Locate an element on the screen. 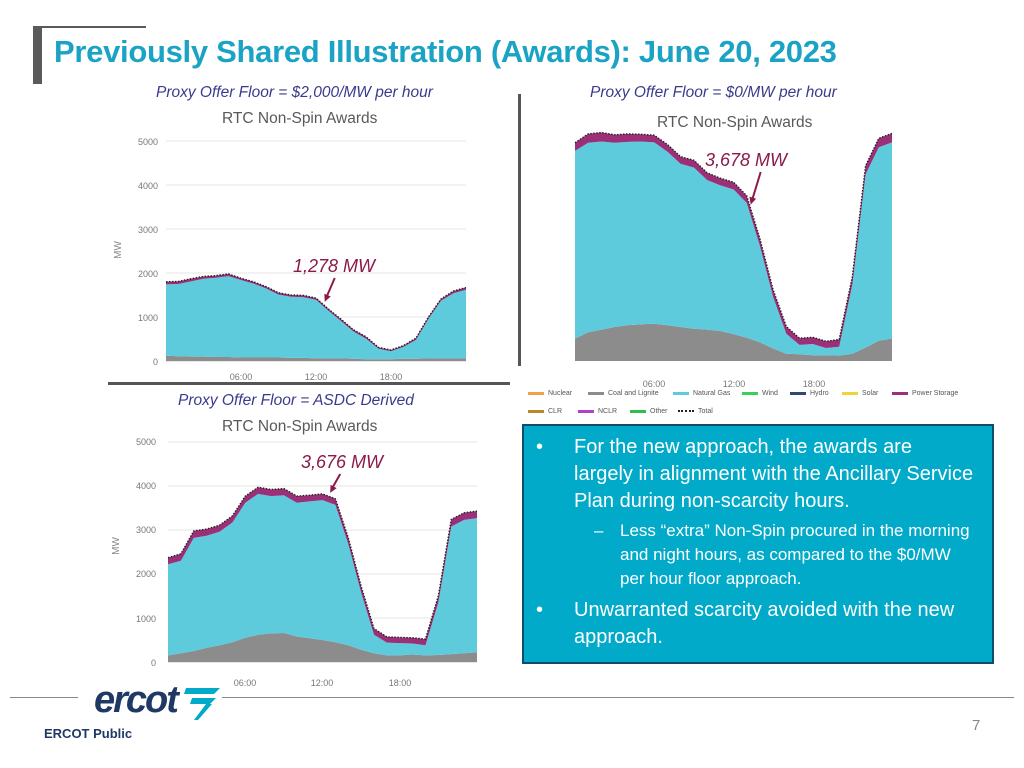 The width and height of the screenshot is (1024, 768). legend-item: Nuclear is located at coordinates (550, 393).